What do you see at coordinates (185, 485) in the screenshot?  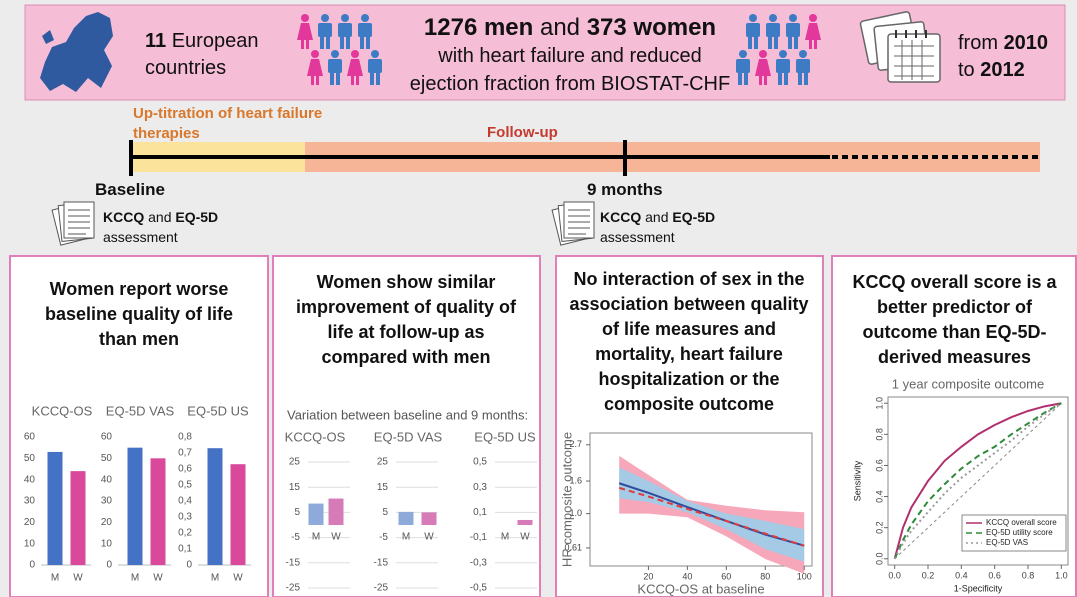 I see `y-tick-label: 0,5` at bounding box center [185, 485].